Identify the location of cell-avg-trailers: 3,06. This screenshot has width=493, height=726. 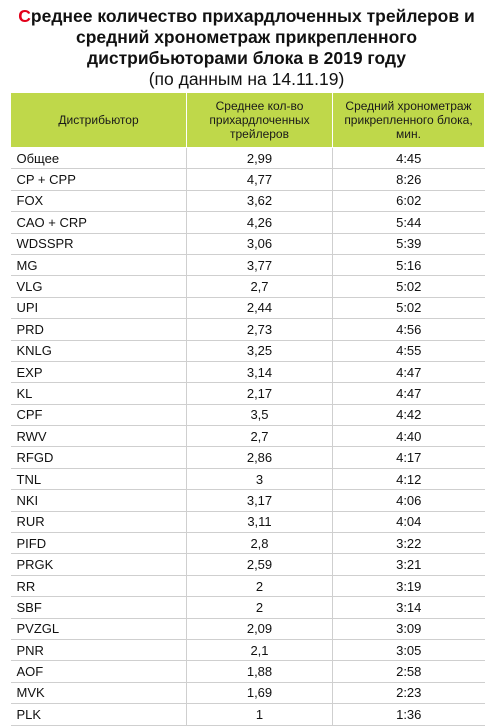
(259, 244).